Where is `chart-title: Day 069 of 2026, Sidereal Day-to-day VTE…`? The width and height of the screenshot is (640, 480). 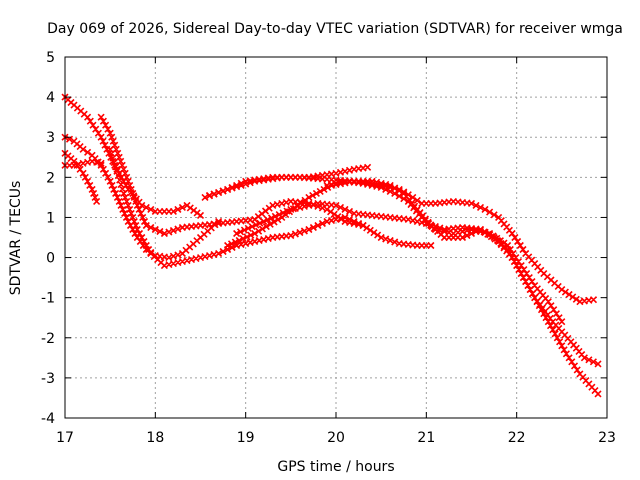 chart-title: Day 069 of 2026, Sidereal Day-to-day VTE… is located at coordinates (335, 29).